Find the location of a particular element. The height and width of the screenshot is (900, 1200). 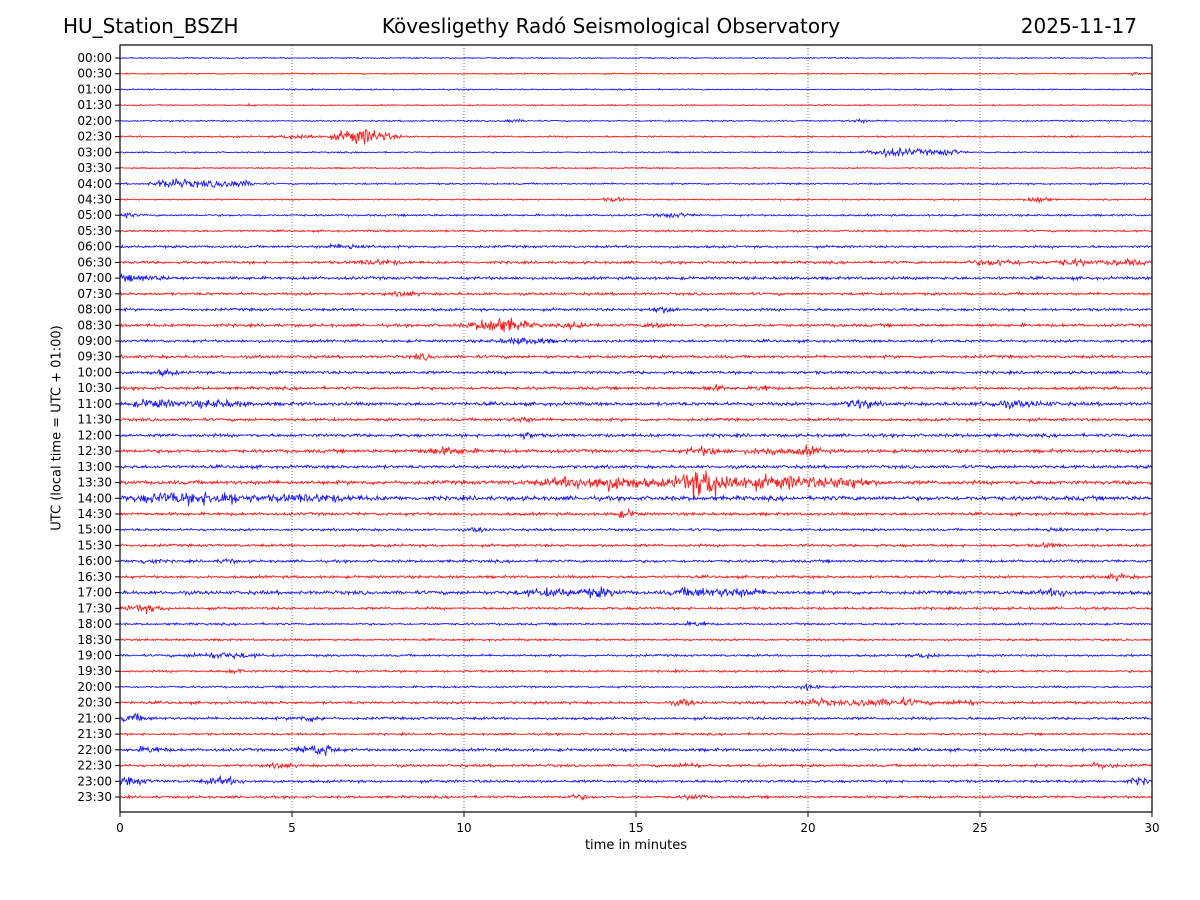

y-tick-label: 22:00 is located at coordinates (94, 750).